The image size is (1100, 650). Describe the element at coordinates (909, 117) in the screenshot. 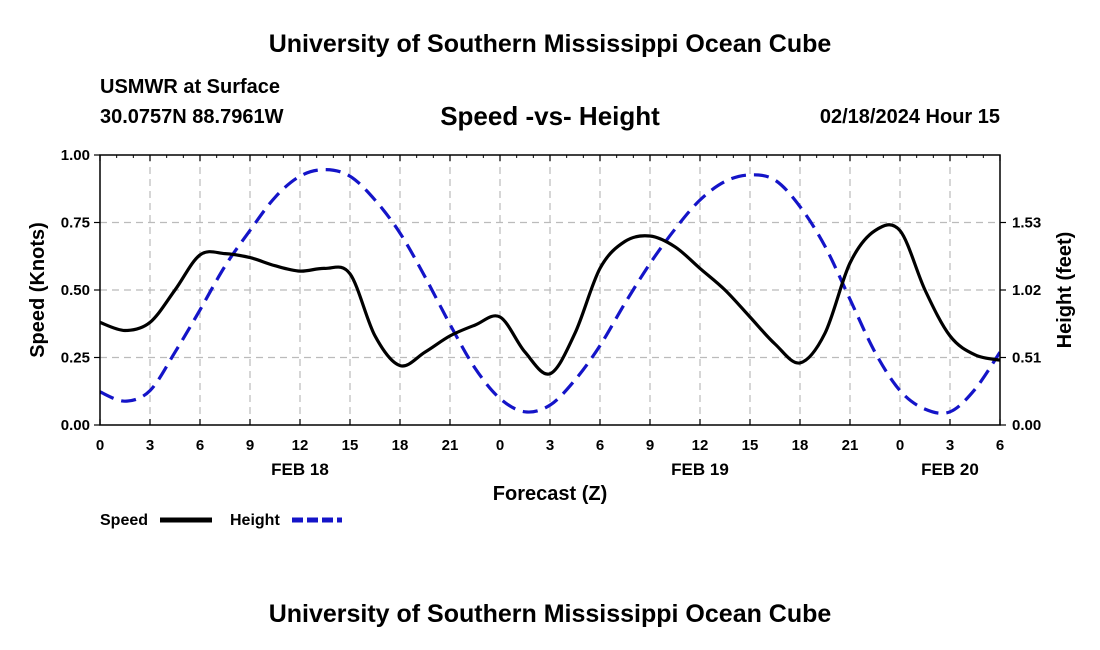

I see `forecast-datetime: 02/18/2024 Hour 15` at that location.